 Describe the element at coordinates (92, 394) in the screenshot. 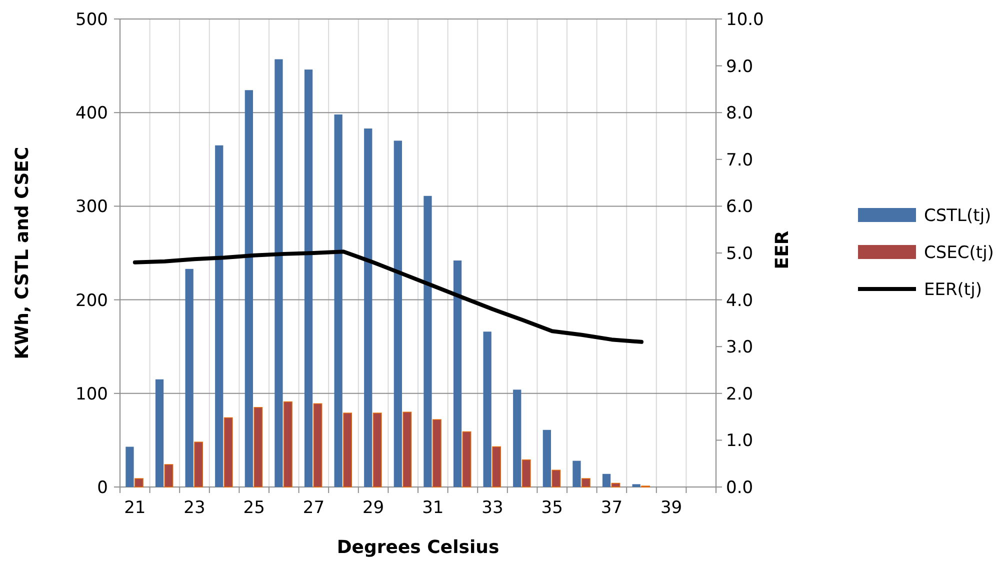

I see `y-tick-label: 100` at that location.